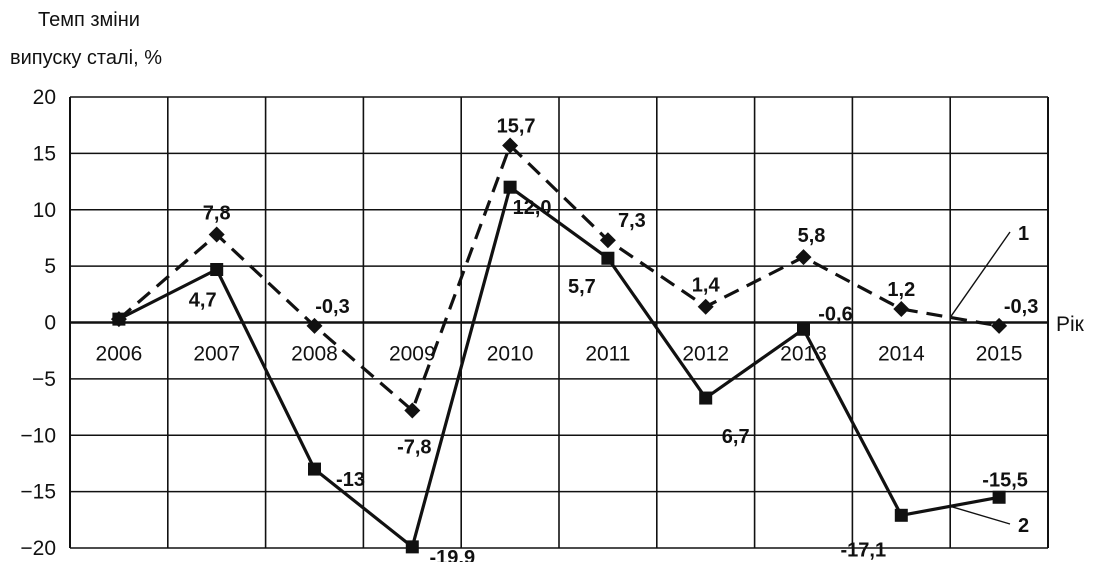 The width and height of the screenshot is (1098, 562). I want to click on x-tick-label: 2009, so click(412, 354).